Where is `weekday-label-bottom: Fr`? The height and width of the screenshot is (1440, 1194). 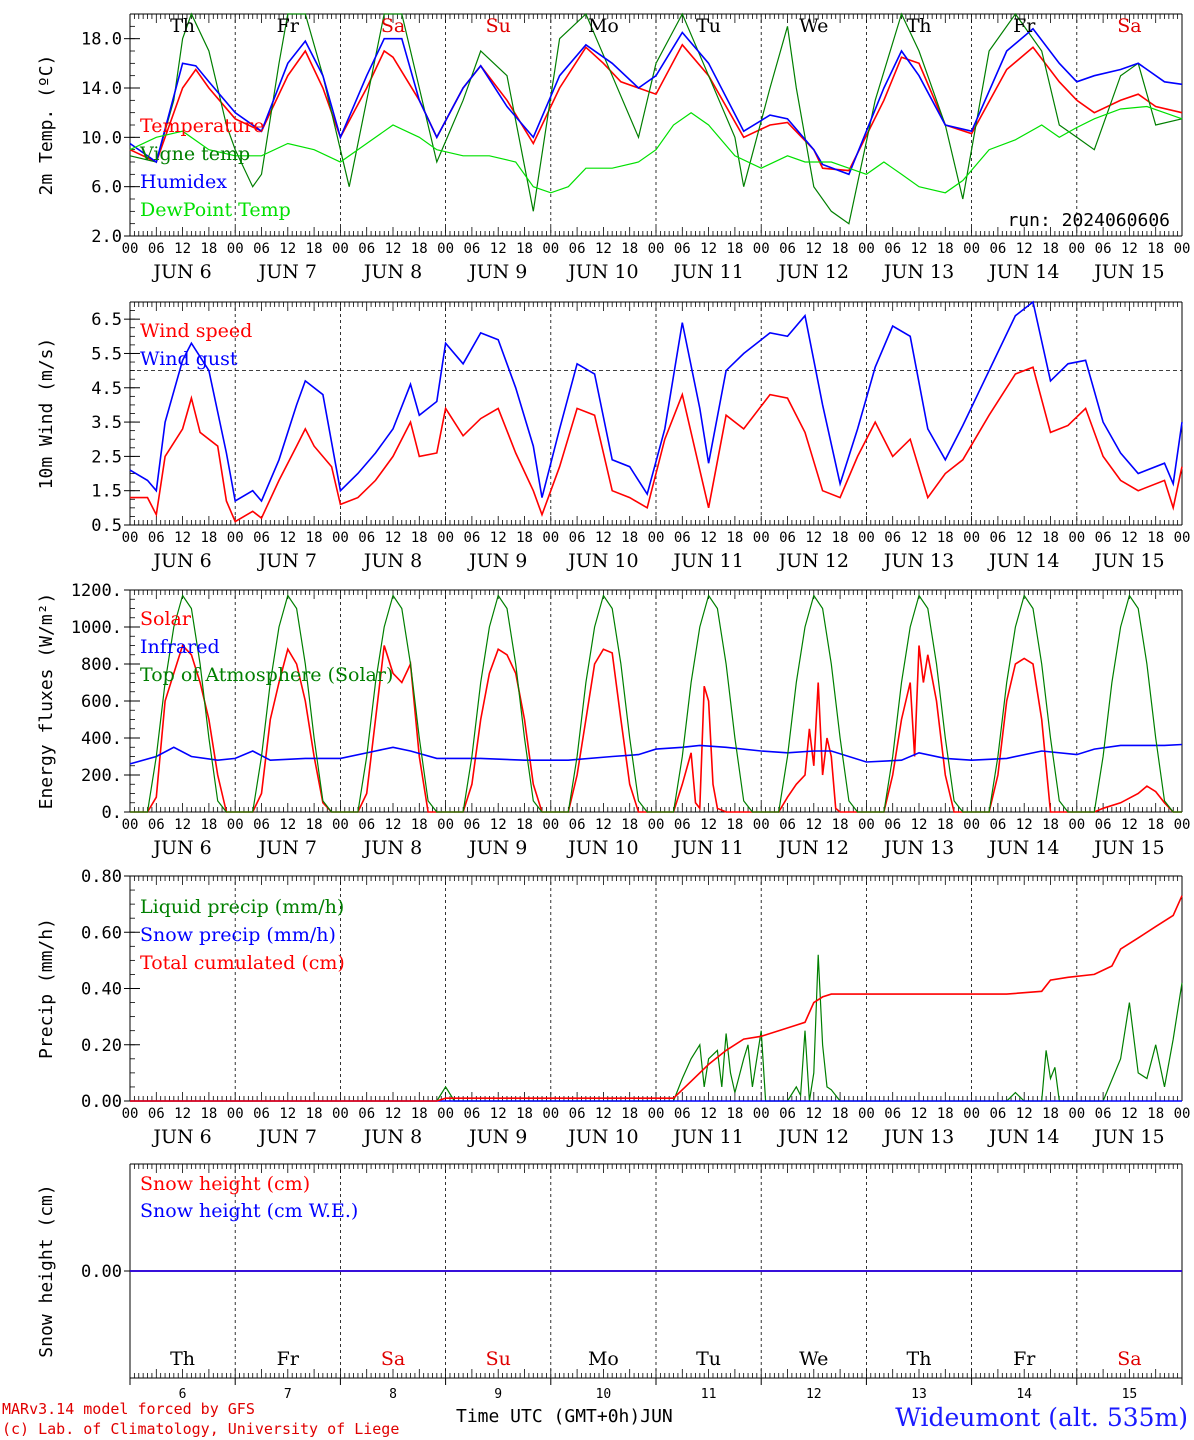 weekday-label-bottom: Fr is located at coordinates (1024, 1359).